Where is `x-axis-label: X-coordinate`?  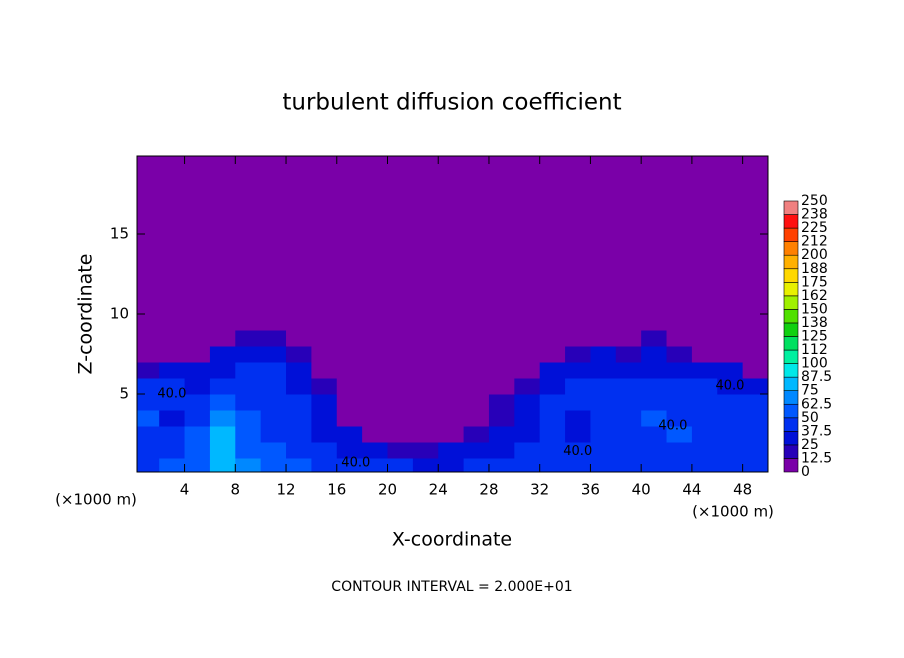 x-axis-label: X-coordinate is located at coordinates (452, 540).